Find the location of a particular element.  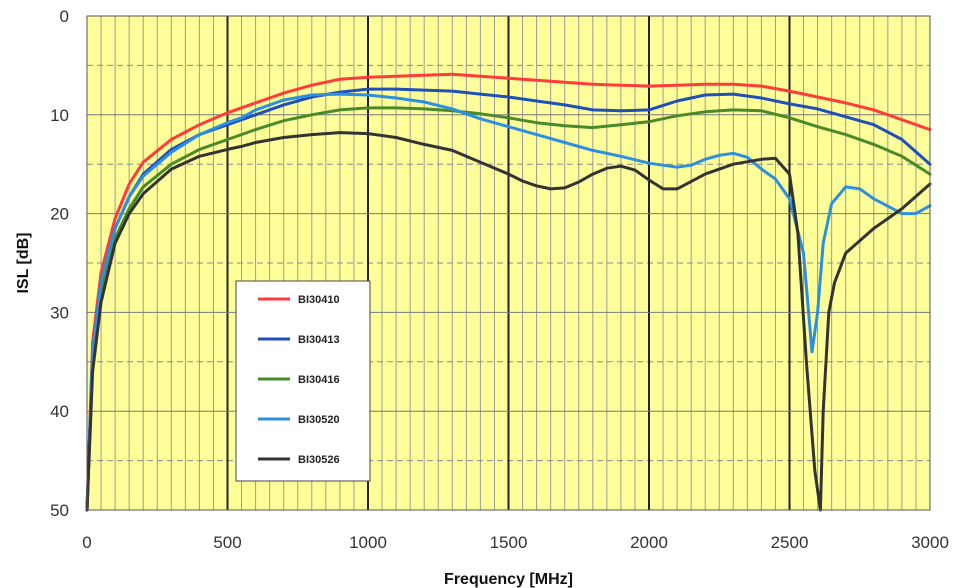

x-tick-label: 500 is located at coordinates (227, 542).